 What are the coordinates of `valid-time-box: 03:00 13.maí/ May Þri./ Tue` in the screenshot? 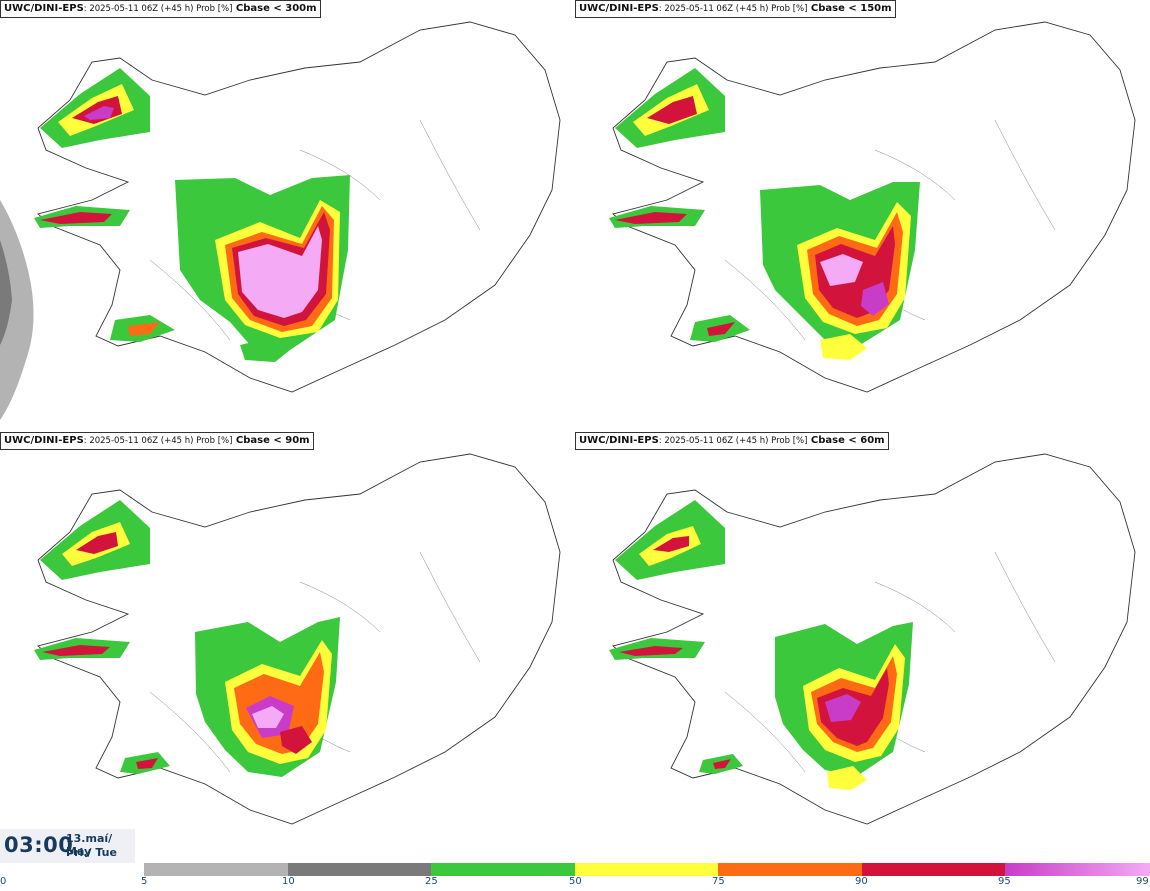 It's located at (67, 846).